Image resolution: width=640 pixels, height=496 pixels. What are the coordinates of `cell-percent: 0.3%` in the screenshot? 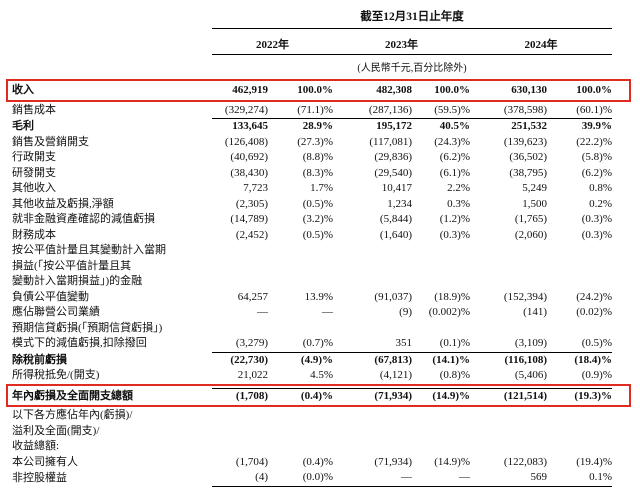 It's located at (458, 203).